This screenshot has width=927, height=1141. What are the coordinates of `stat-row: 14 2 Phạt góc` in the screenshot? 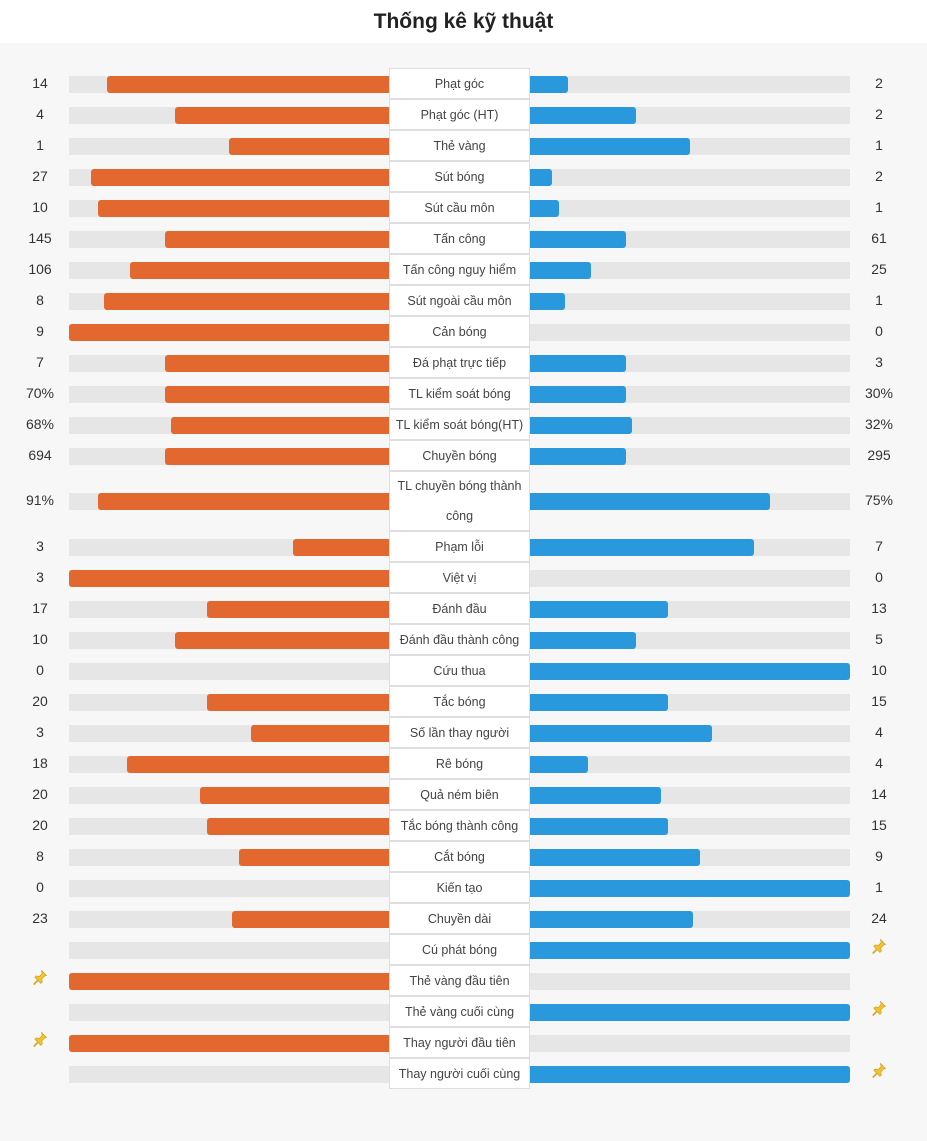 It's located at (463, 83).